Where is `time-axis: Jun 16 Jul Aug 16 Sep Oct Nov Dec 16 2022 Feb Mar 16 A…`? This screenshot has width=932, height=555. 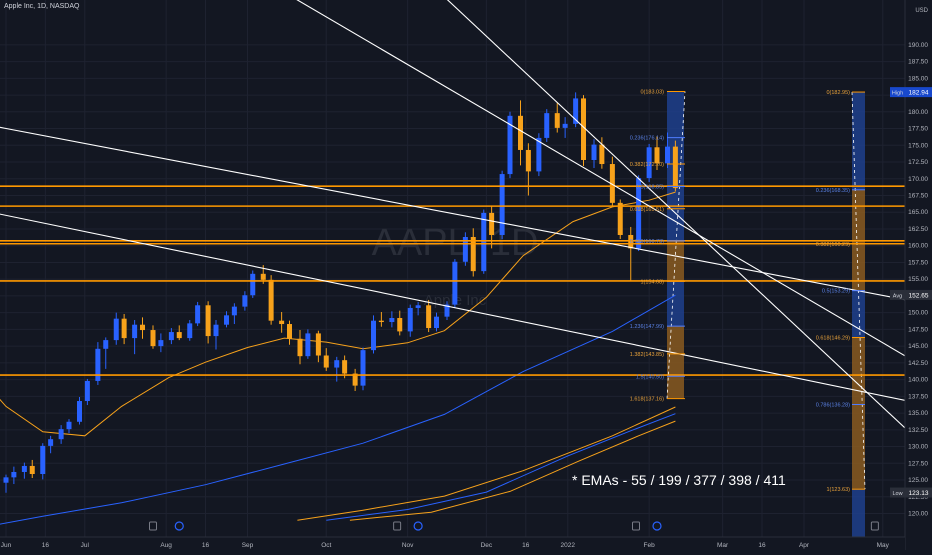
time-axis: Jun 16 Jul Aug 16 Sep Oct Nov Dec 16 2022 Feb Mar 16 A… is located at coordinates (452, 543).